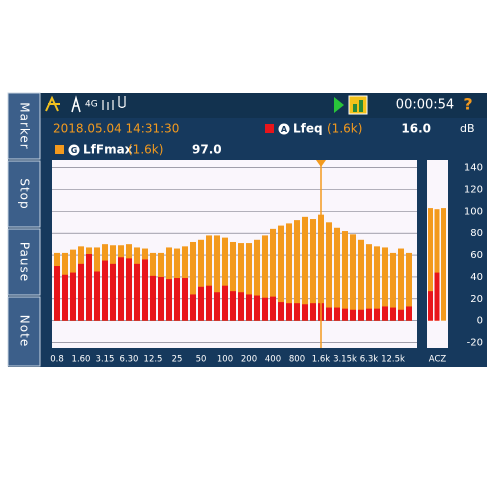  I want to click on play-icon, so click(339, 105).